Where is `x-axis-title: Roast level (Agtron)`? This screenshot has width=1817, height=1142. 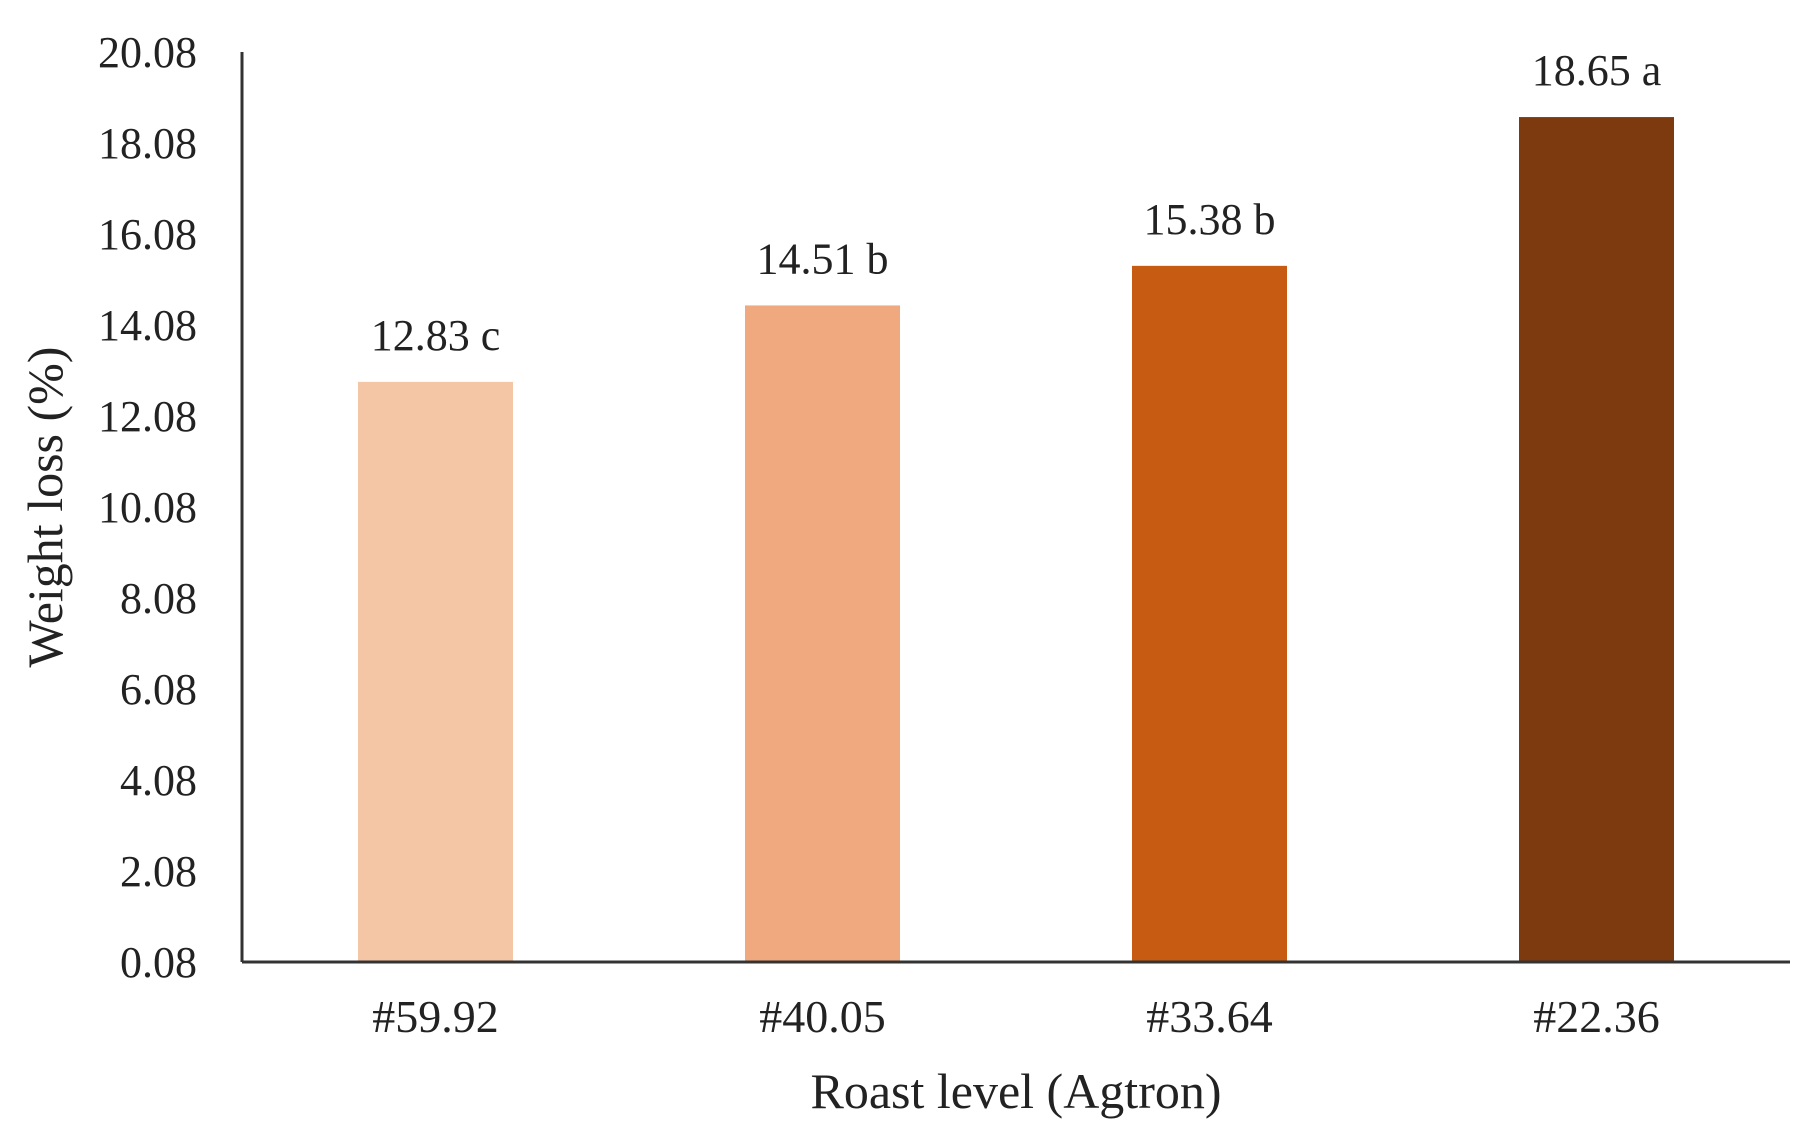 x-axis-title: Roast level (Agtron) is located at coordinates (1015, 1091).